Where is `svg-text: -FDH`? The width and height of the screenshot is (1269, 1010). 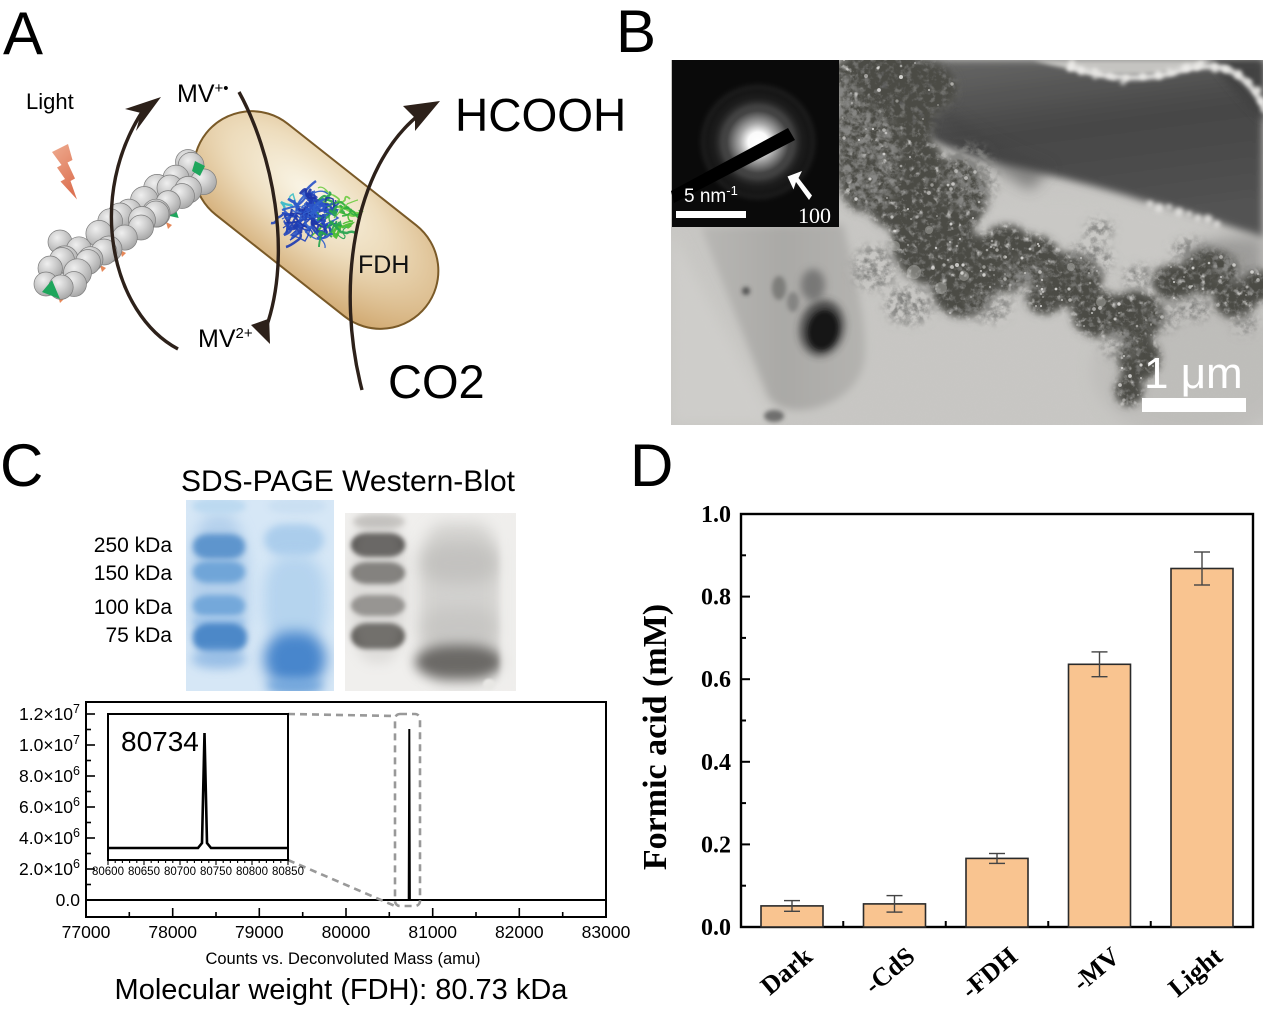
svg-text: -FDH is located at coordinates (989, 972).